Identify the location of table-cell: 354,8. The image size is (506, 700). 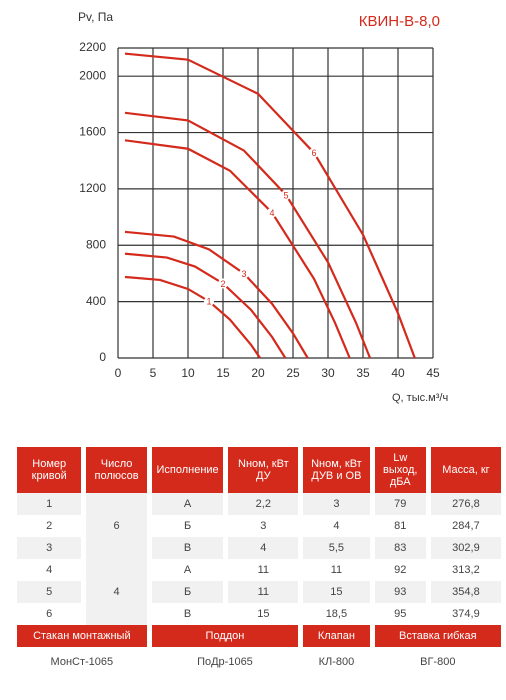
(465, 592).